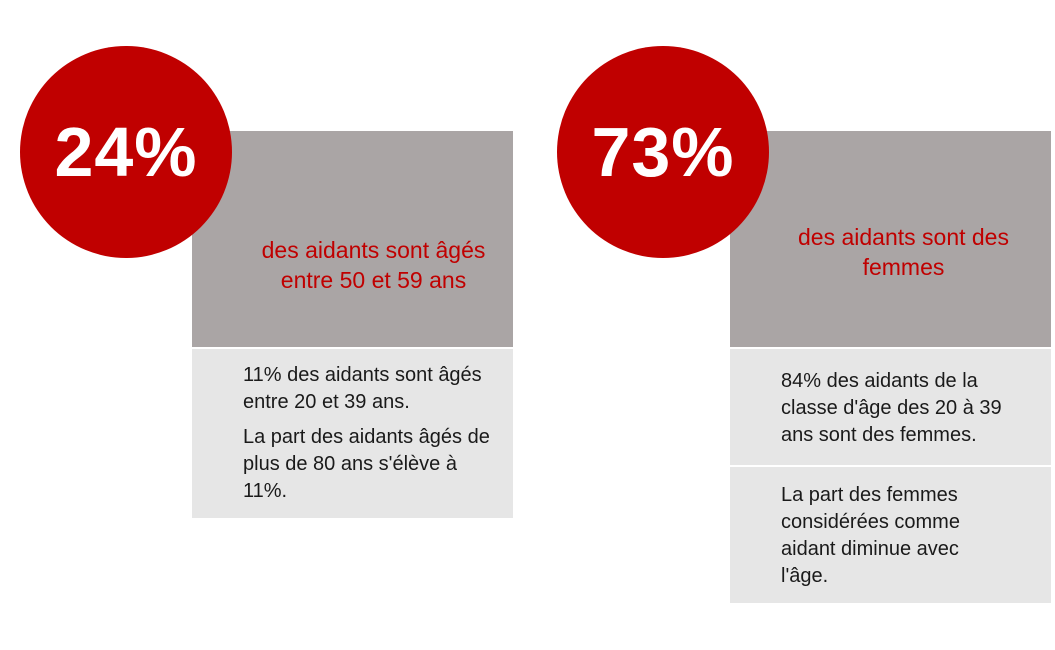 The width and height of the screenshot is (1055, 650). Describe the element at coordinates (890, 466) in the screenshot. I see `divider-gender-middle` at that location.